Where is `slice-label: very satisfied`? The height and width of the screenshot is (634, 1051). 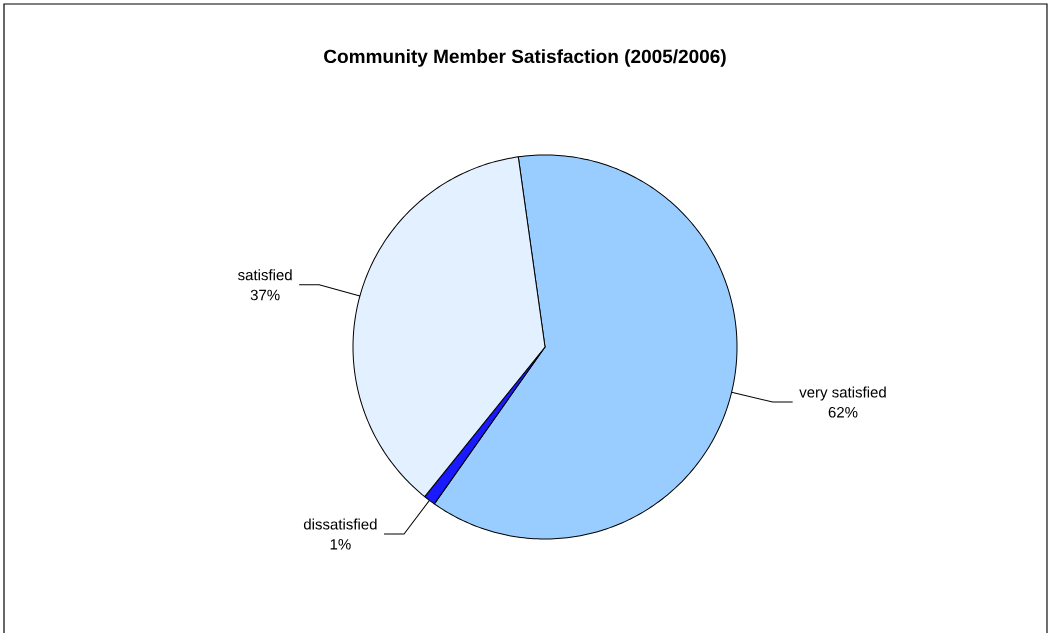 slice-label: very satisfied is located at coordinates (842, 393).